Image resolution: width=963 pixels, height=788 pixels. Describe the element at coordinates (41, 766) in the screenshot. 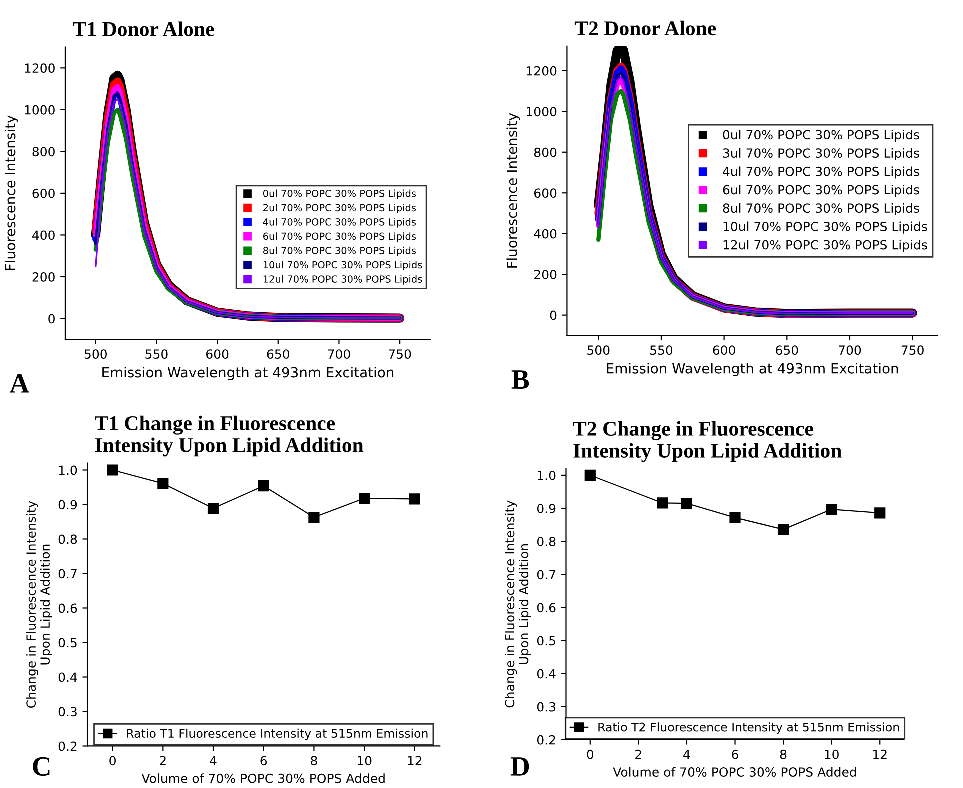

I see `text: C` at that location.